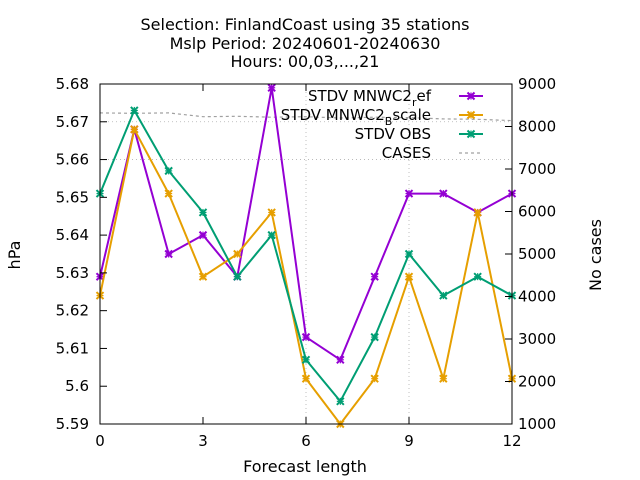 The width and height of the screenshot is (640, 480). Describe the element at coordinates (537, 339) in the screenshot. I see `y2-tick-label: 3000` at that location.